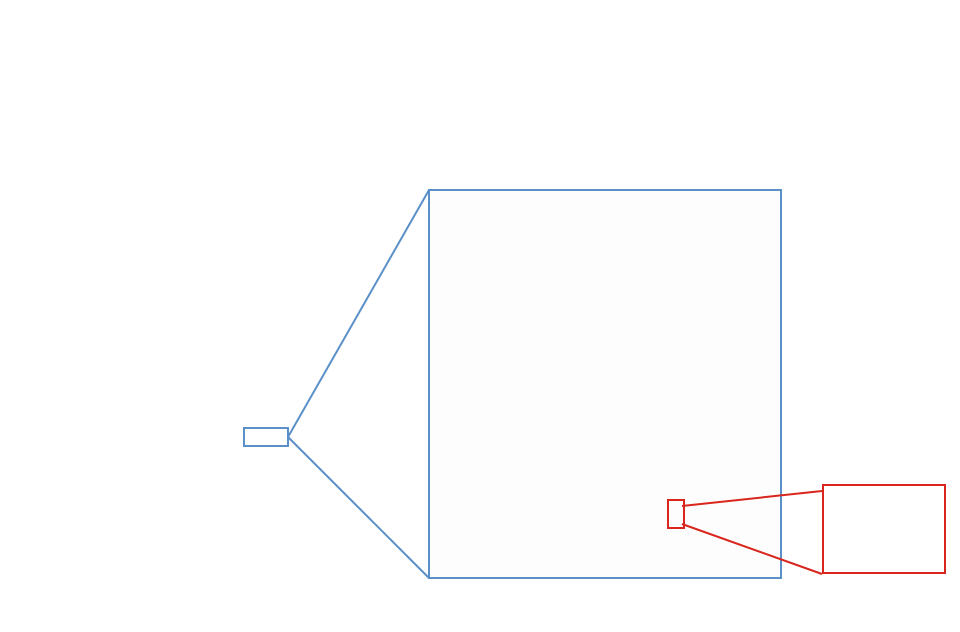  Describe the element at coordinates (358, 313) in the screenshot. I see `zoom-connector-top` at that location.